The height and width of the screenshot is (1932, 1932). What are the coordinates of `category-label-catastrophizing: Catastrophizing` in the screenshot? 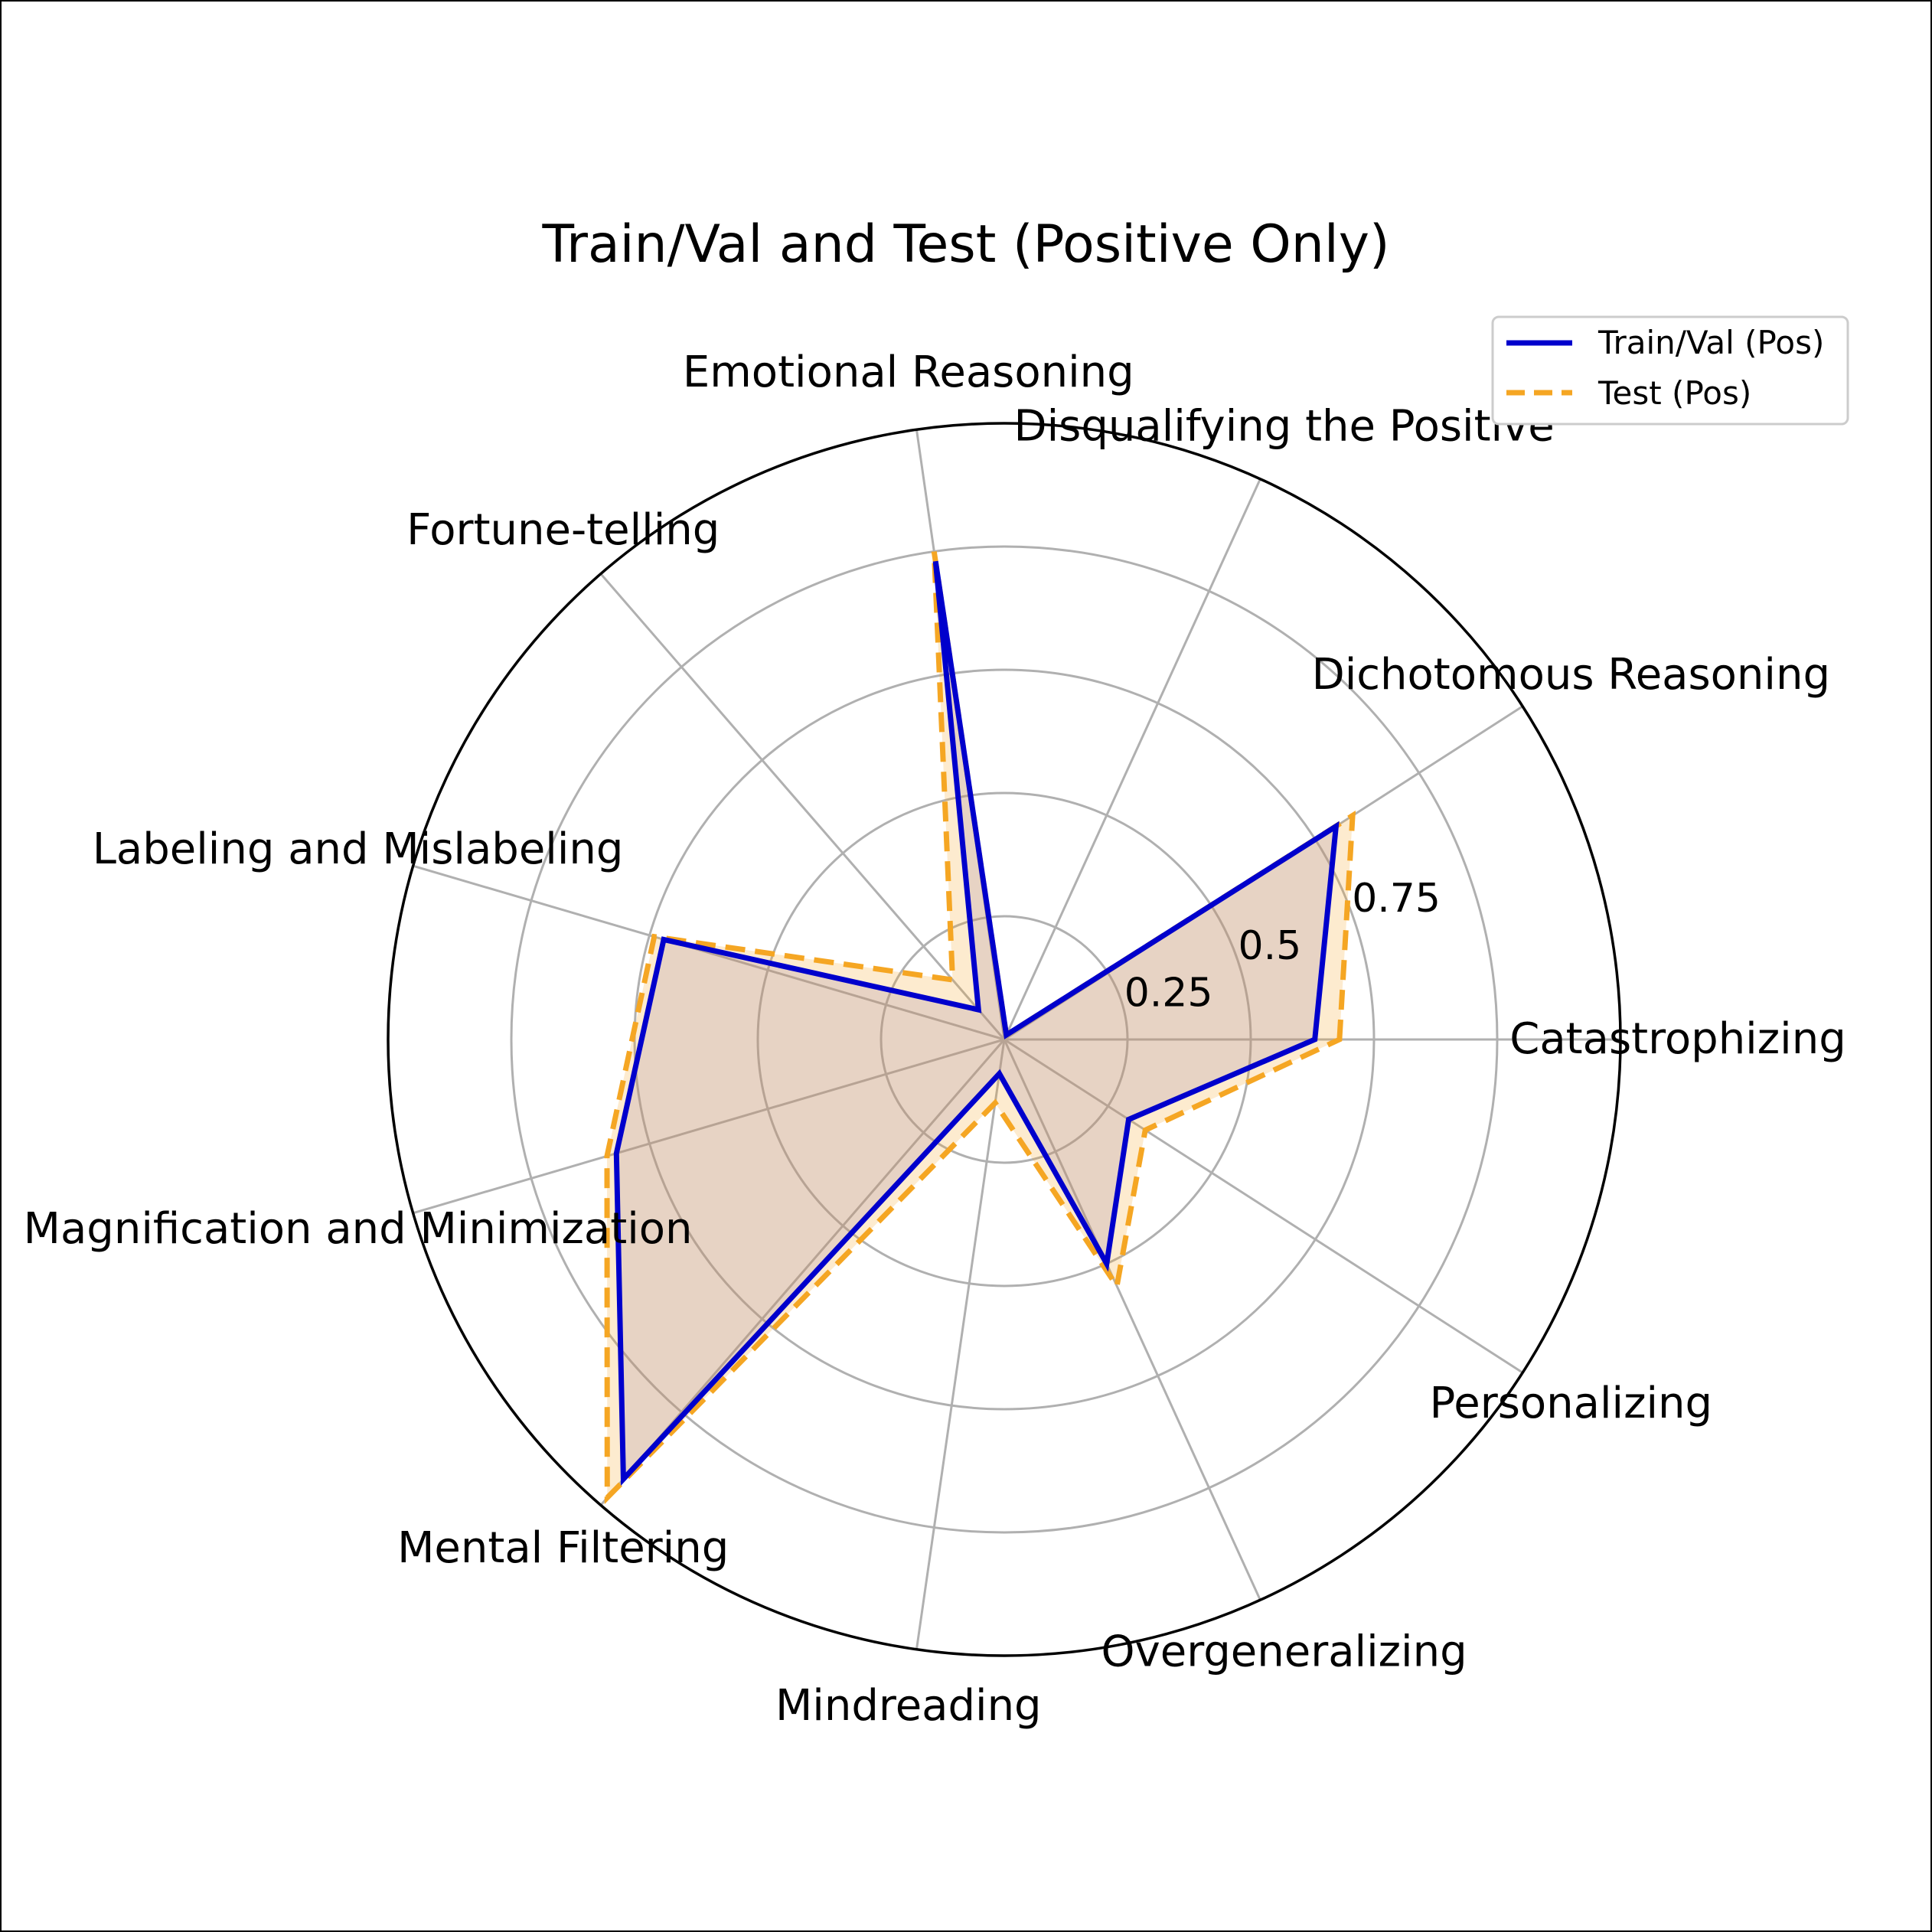 It's located at (1678, 1039).